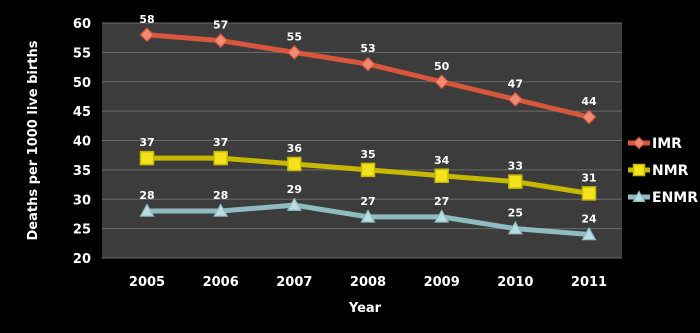  Describe the element at coordinates (589, 101) in the screenshot. I see `imr-data-label: 44` at that location.